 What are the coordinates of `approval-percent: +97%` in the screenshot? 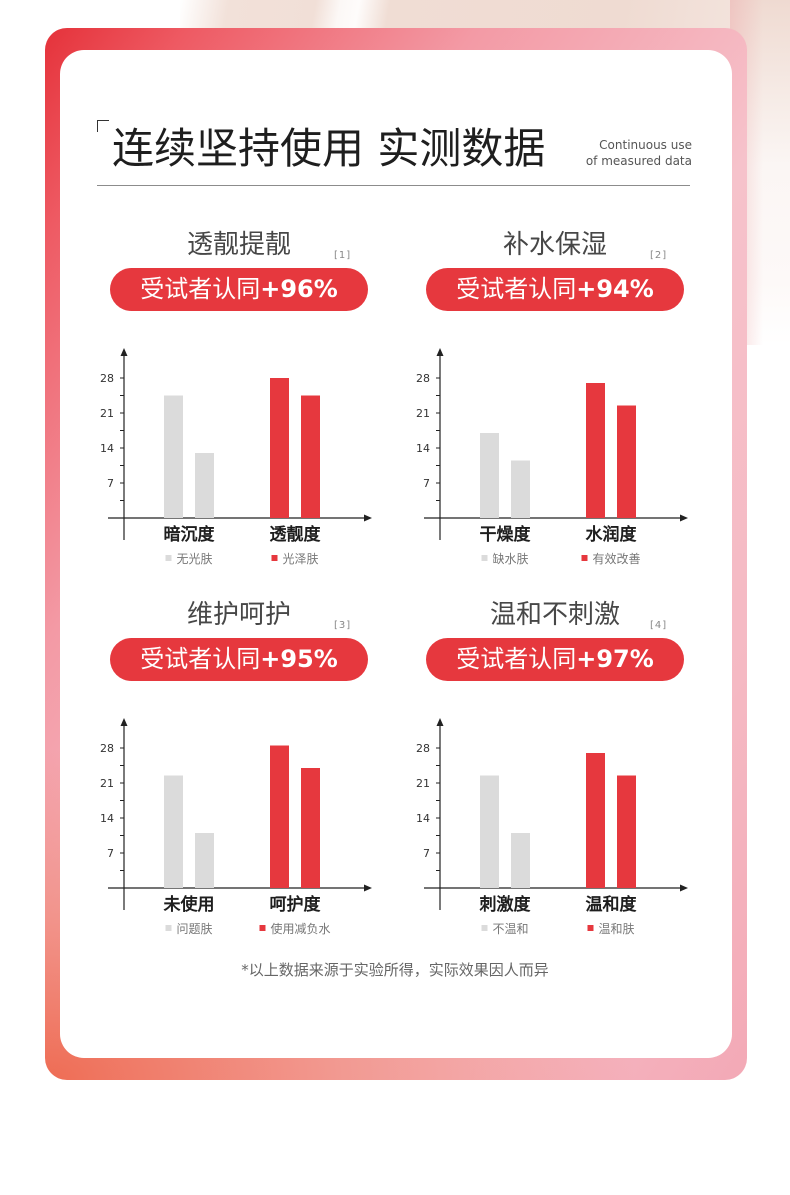 It's located at (615, 659).